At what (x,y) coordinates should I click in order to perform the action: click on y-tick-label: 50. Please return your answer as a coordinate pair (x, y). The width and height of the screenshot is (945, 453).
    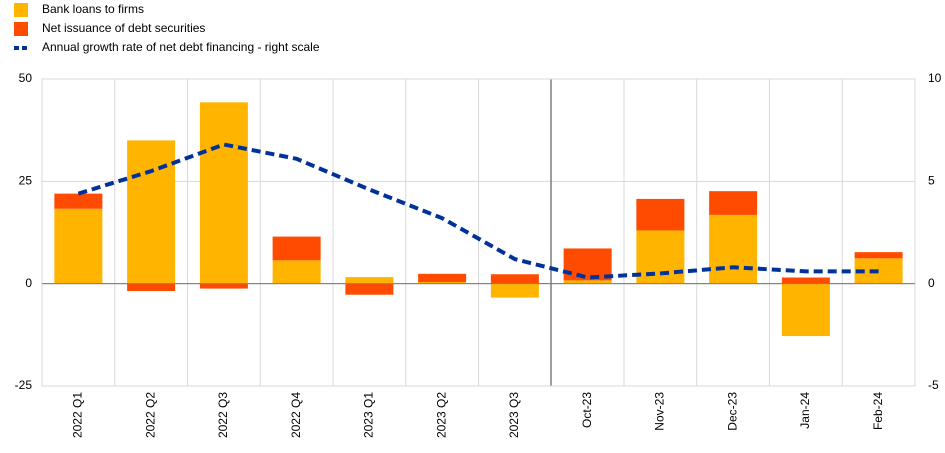
    Looking at the image, I should click on (26, 78).